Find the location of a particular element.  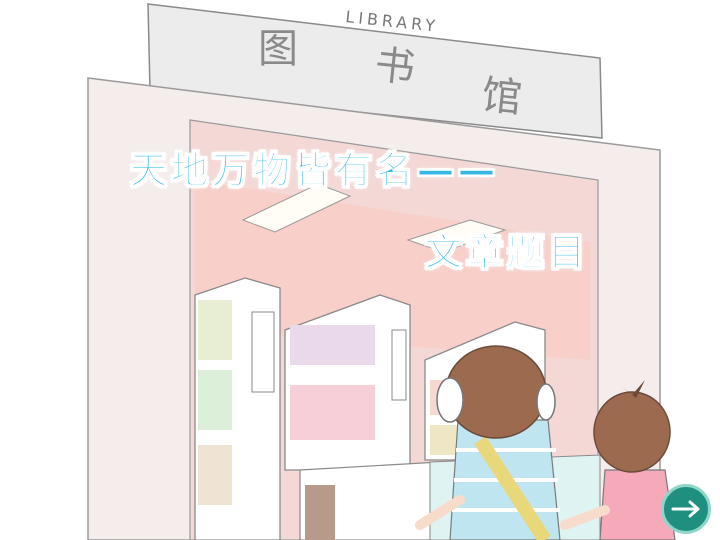

sign-char-2: 书 is located at coordinates (394, 67).